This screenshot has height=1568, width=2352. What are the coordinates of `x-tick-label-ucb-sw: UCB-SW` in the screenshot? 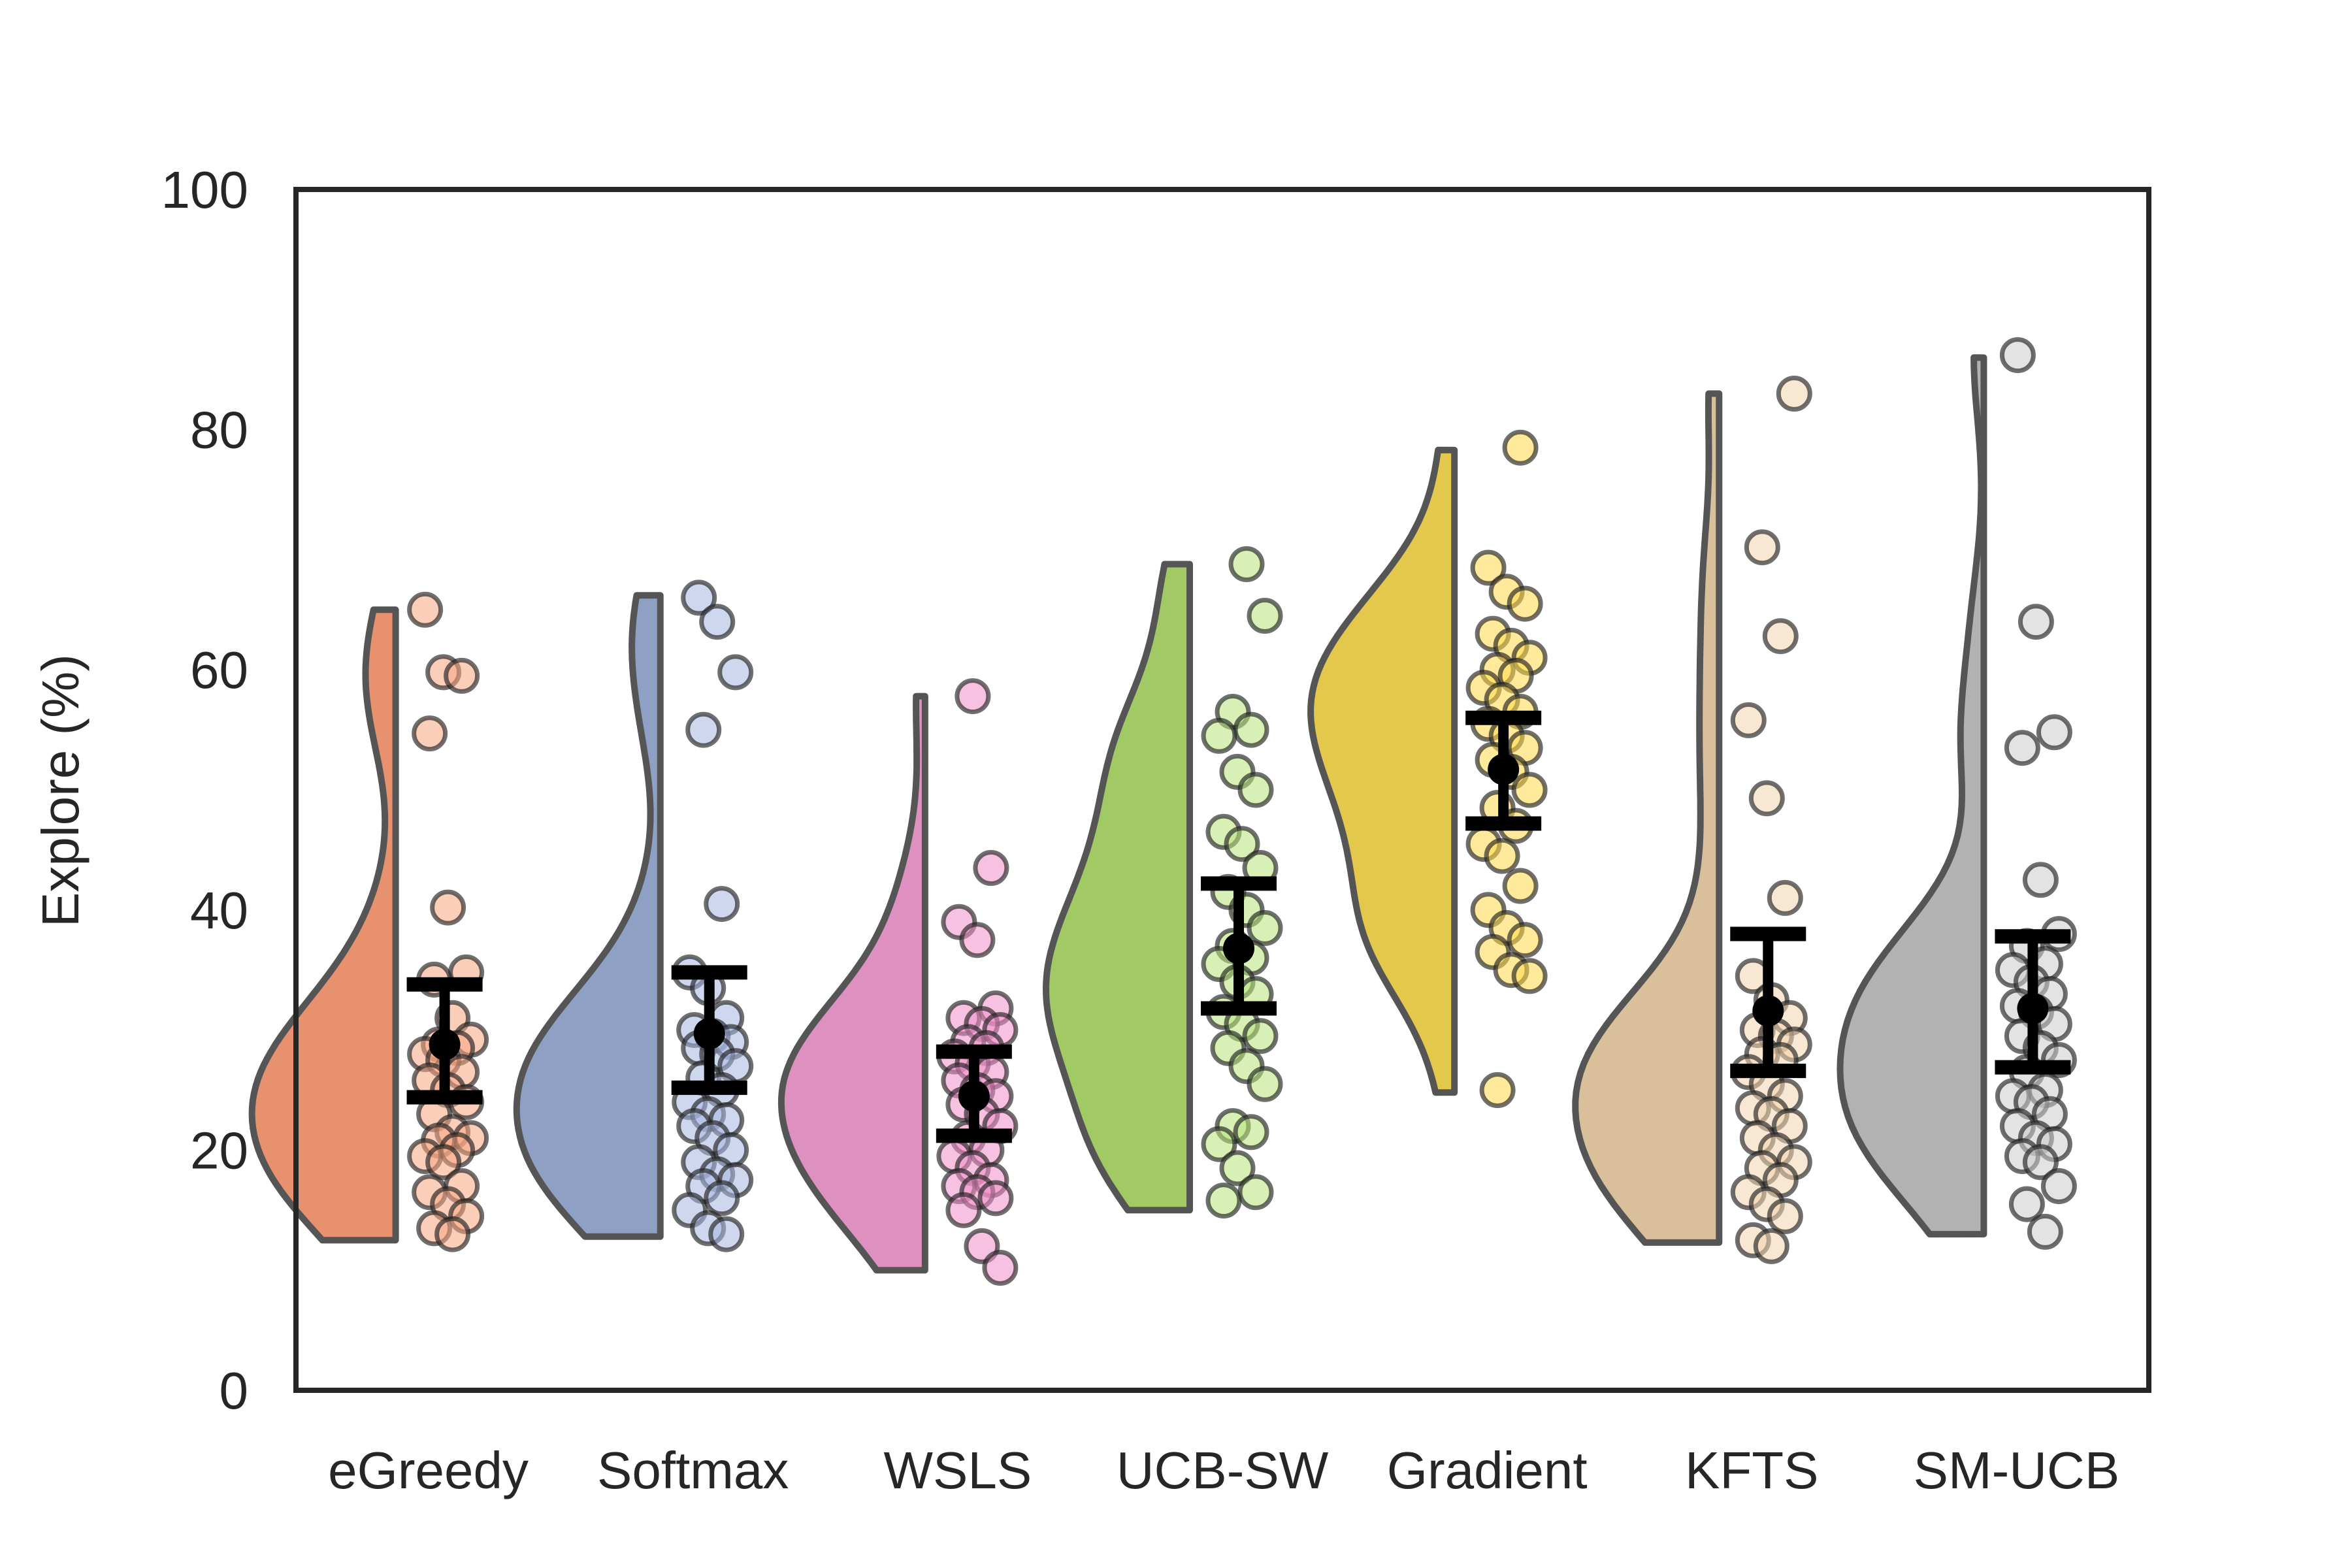 It's located at (1223, 1470).